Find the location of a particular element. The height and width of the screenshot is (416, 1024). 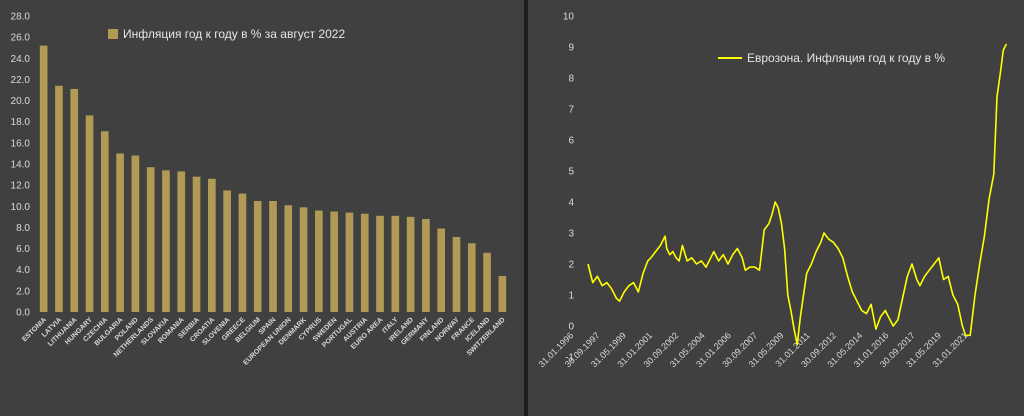

line-y-tick: 2 is located at coordinates (571, 265).